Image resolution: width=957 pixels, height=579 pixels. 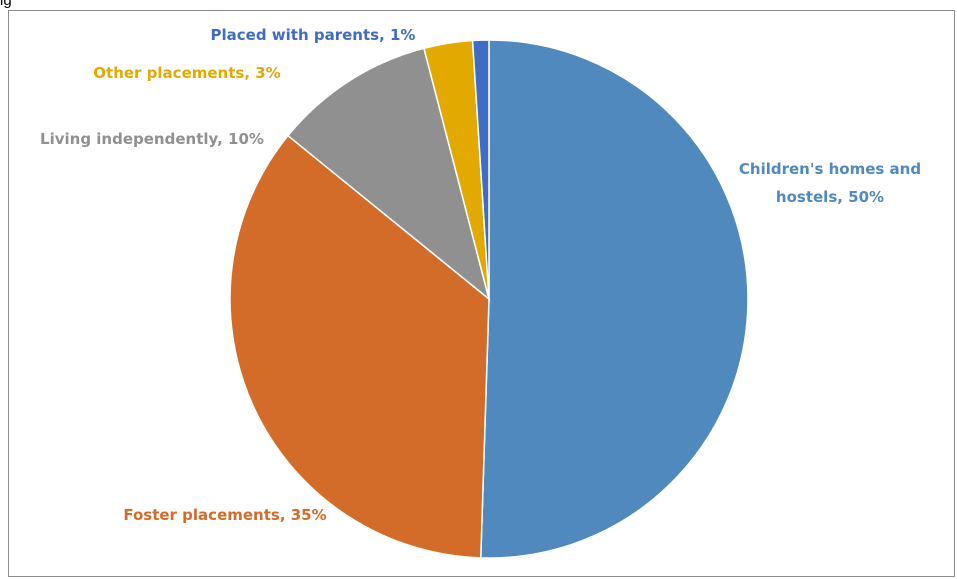 I want to click on data-label-children-s-homes-and-hostels: Children's homes and hostels, 50%, so click(x=830, y=183).